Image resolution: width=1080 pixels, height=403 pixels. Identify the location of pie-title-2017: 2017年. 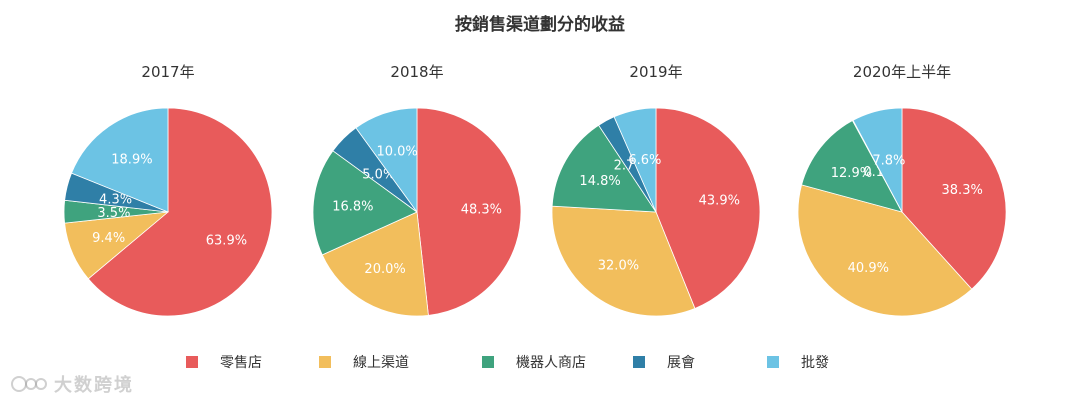
(168, 72).